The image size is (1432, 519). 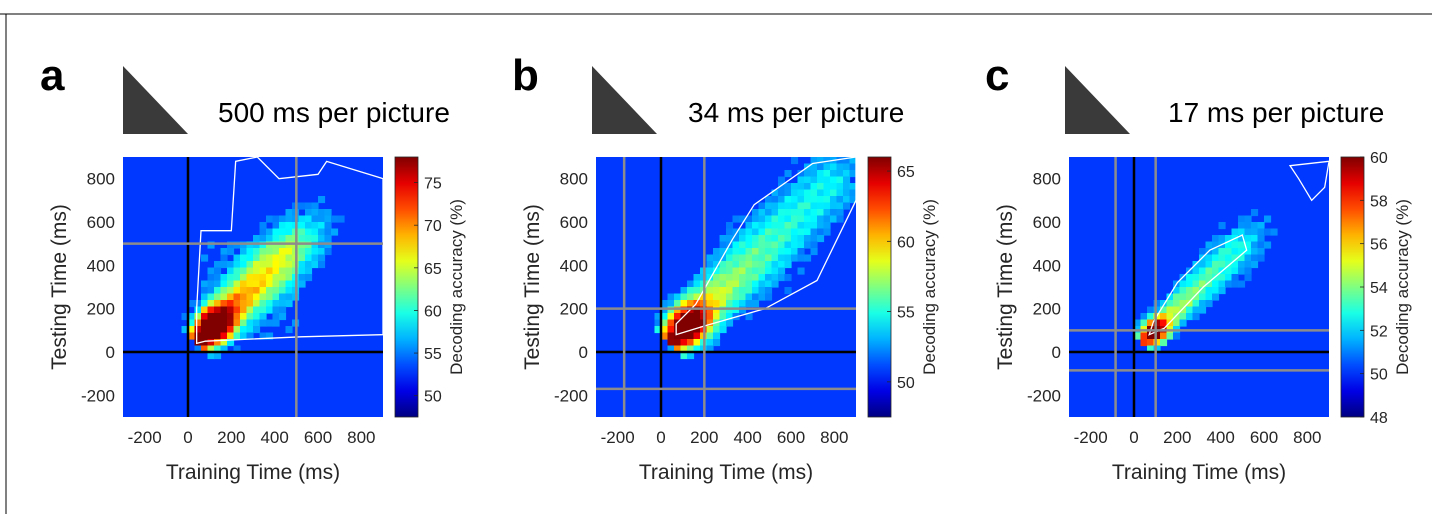 I want to click on y-tick-label: -200, so click(x=1044, y=395).